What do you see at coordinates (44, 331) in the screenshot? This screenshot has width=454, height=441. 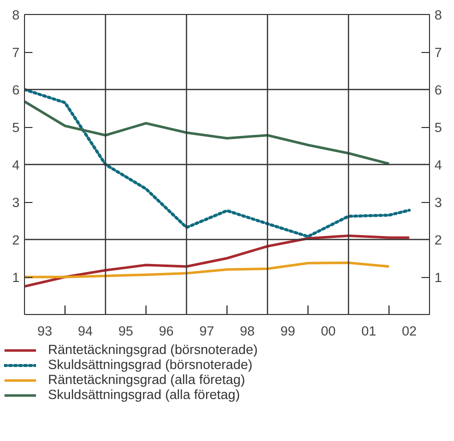 I see `x-tick-label: 93` at bounding box center [44, 331].